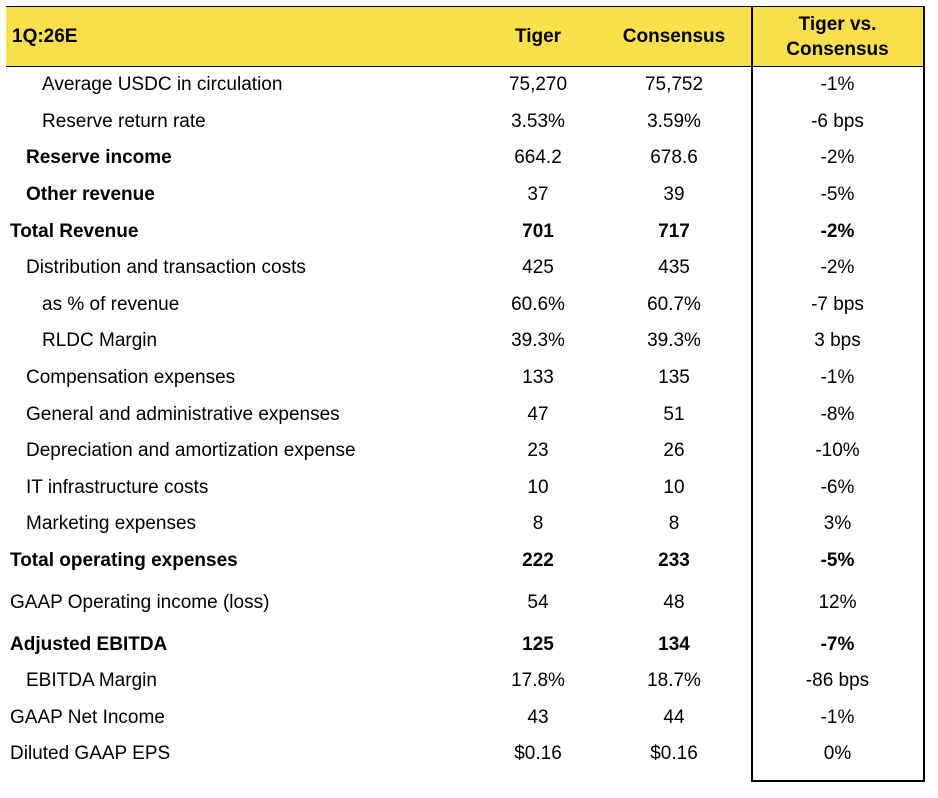  Describe the element at coordinates (465, 754) in the screenshot. I see `table-row: Diluted GAAP EPS $0.16 $0.16 0%` at that location.